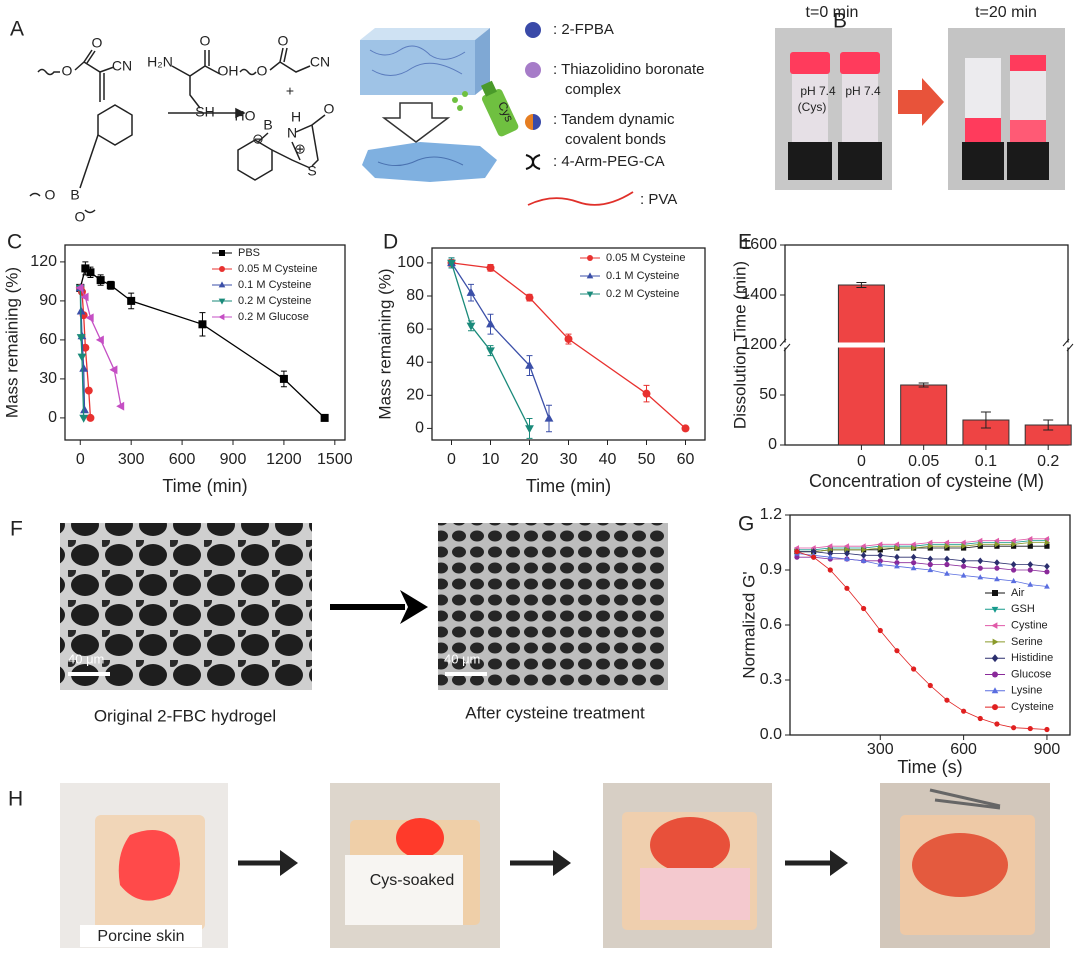  I want to click on y-axis-title: Normalized G', so click(748, 624).